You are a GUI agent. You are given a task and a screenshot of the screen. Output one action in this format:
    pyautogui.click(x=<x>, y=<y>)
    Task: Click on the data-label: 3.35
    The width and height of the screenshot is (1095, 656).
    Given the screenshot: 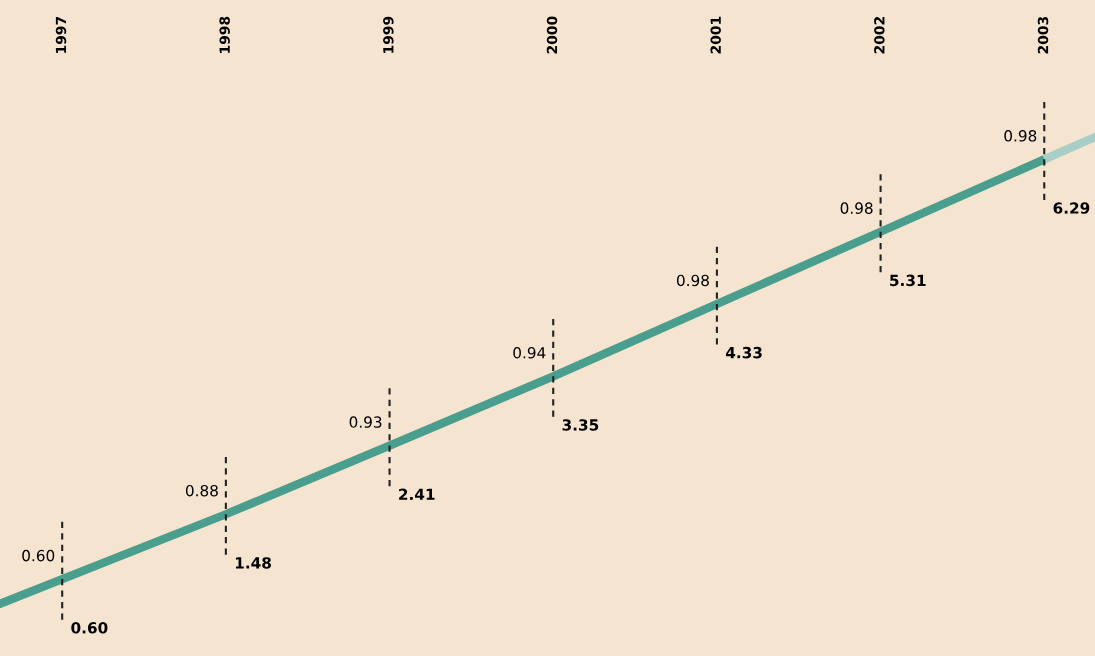 What is the action you would take?
    pyautogui.click(x=580, y=425)
    